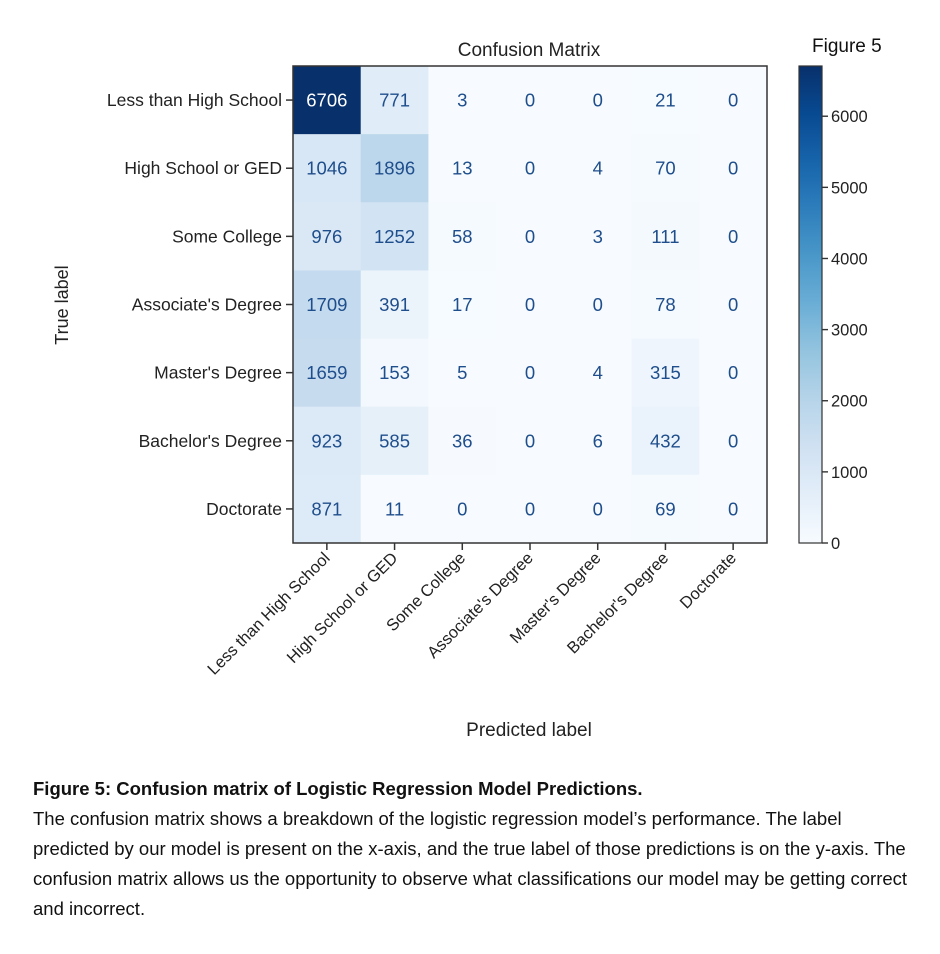 The width and height of the screenshot is (940, 954). I want to click on cell-value-label: 976, so click(326, 236).